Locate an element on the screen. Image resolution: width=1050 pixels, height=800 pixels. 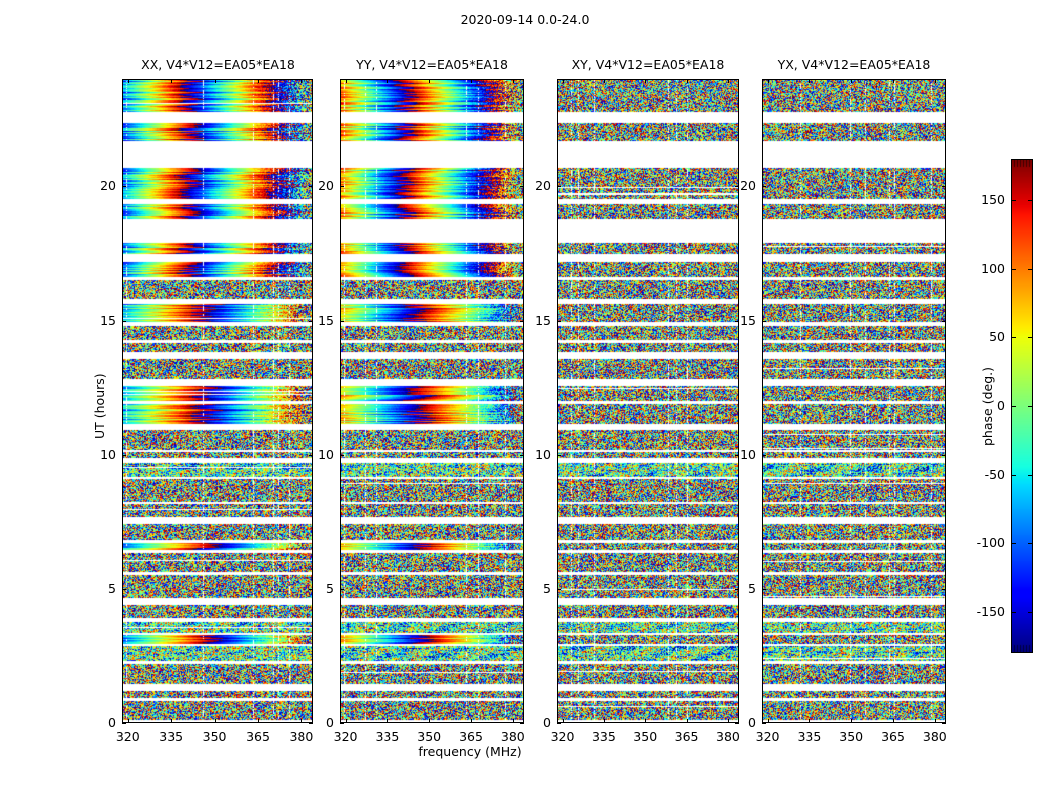
heatmap-panel-xy is located at coordinates (648, 401).